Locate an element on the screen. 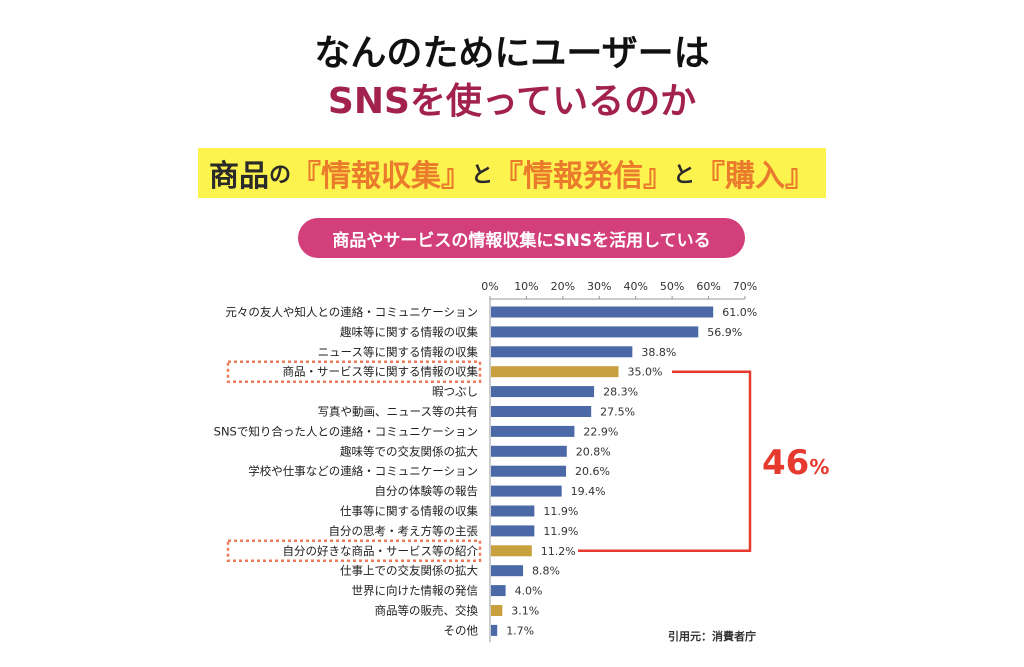 The image size is (1024, 667). category-label: ニュース等に関する情報の収集 is located at coordinates (398, 352).